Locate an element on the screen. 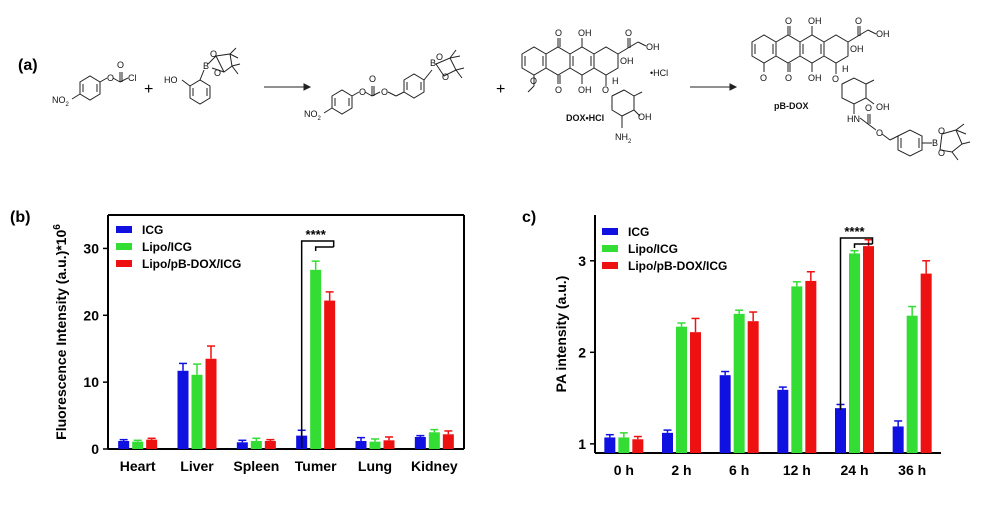 The height and width of the screenshot is (507, 985). atom-h-2: H is located at coordinates (845, 69).